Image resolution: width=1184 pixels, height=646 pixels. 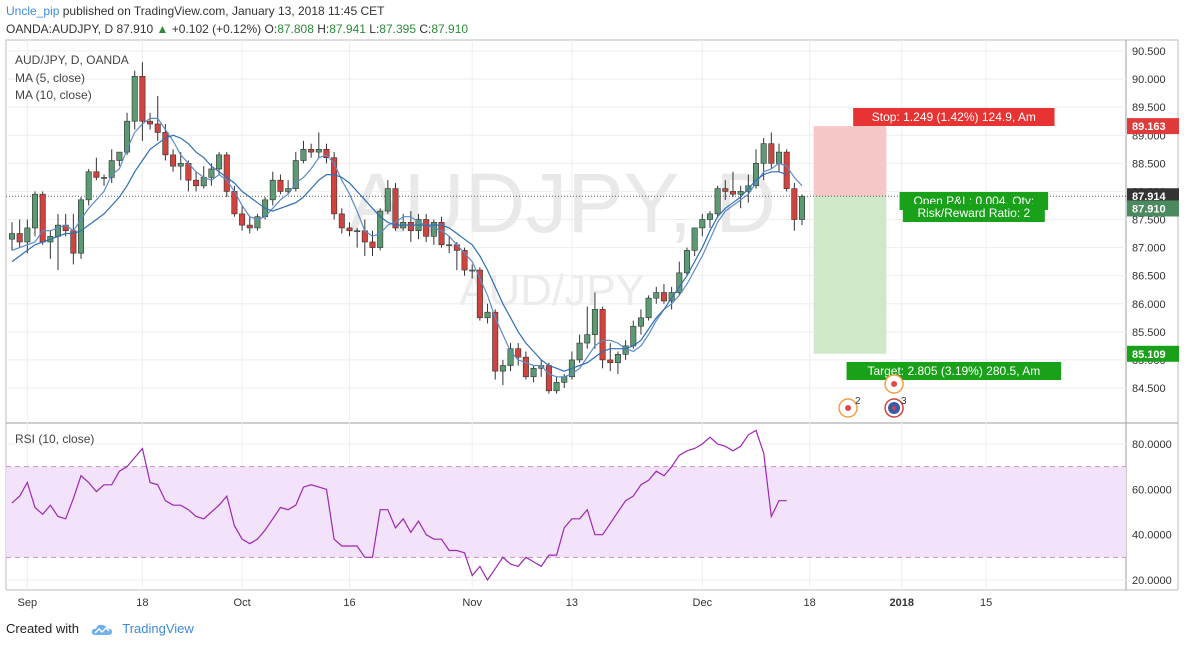 What do you see at coordinates (33, 11) in the screenshot?
I see `author-link: Uncle_pip` at bounding box center [33, 11].